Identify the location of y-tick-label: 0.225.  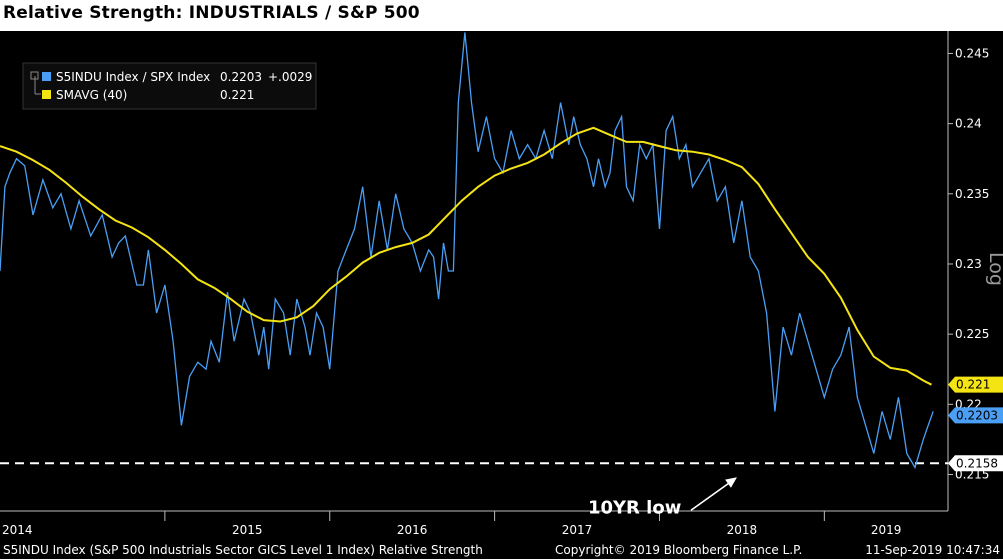
(972, 334).